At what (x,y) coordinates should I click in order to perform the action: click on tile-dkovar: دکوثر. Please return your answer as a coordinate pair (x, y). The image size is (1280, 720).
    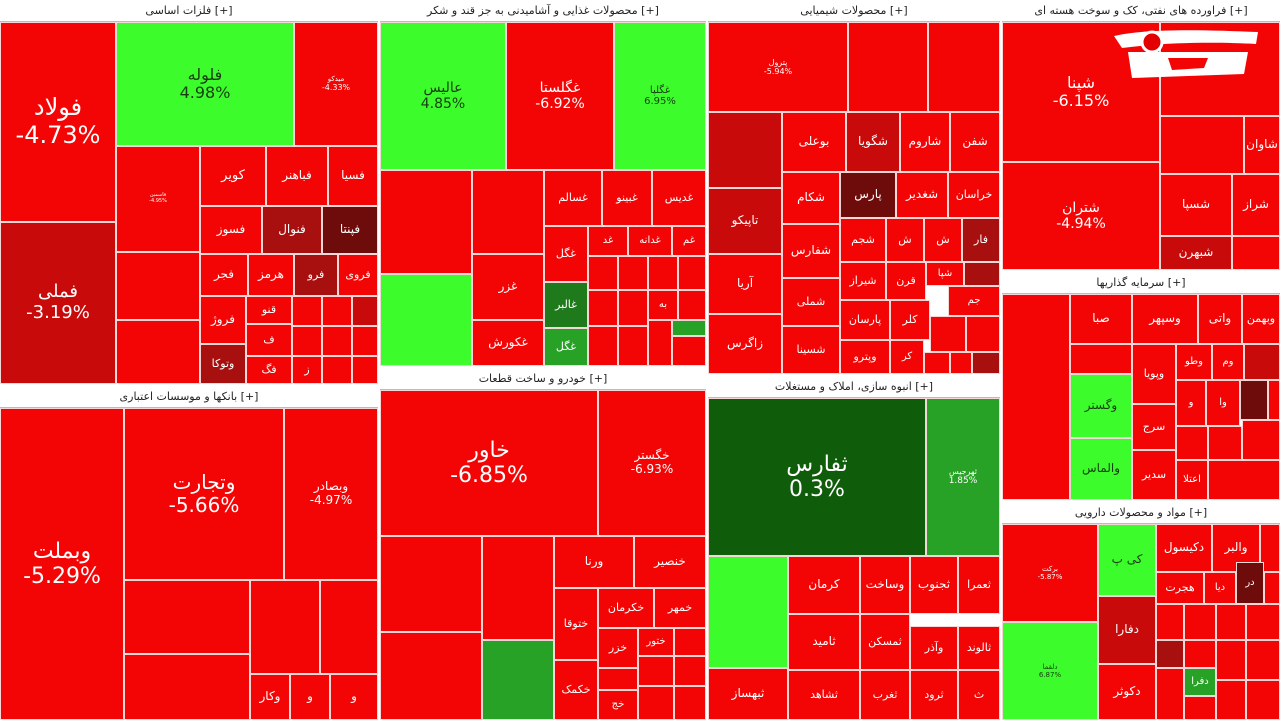
    Looking at the image, I should click on (1127, 692).